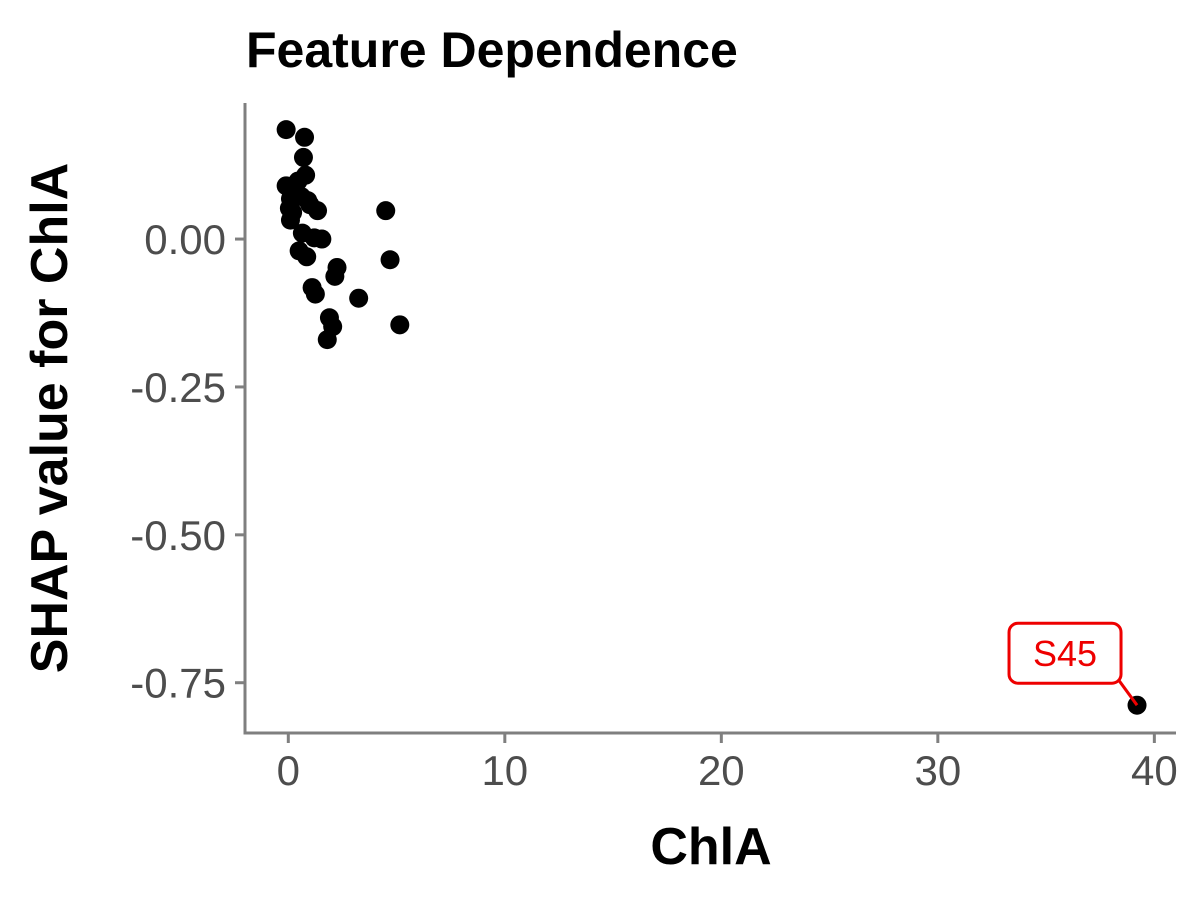  What do you see at coordinates (178, 535) in the screenshot?
I see `y-tick-label: -0.50` at bounding box center [178, 535].